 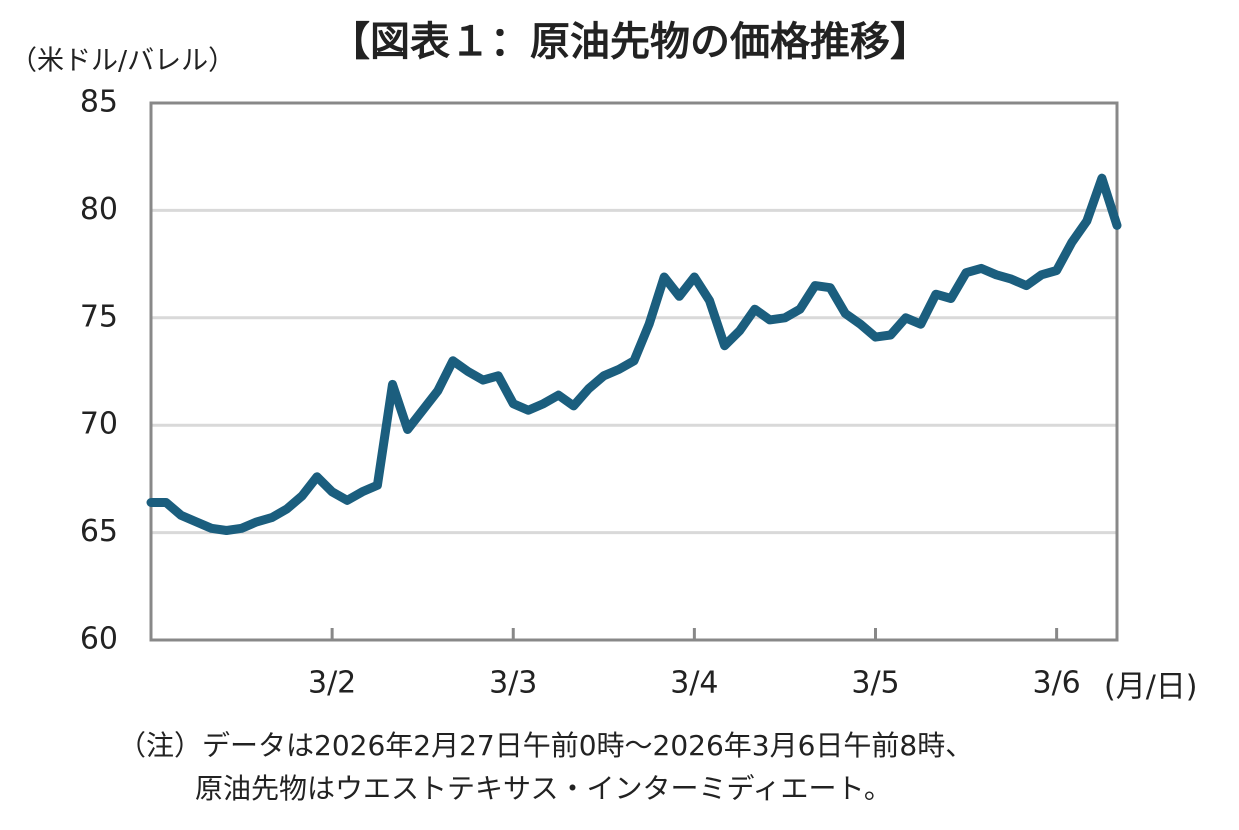 I want to click on y-tick-label: 85, so click(x=99, y=102).